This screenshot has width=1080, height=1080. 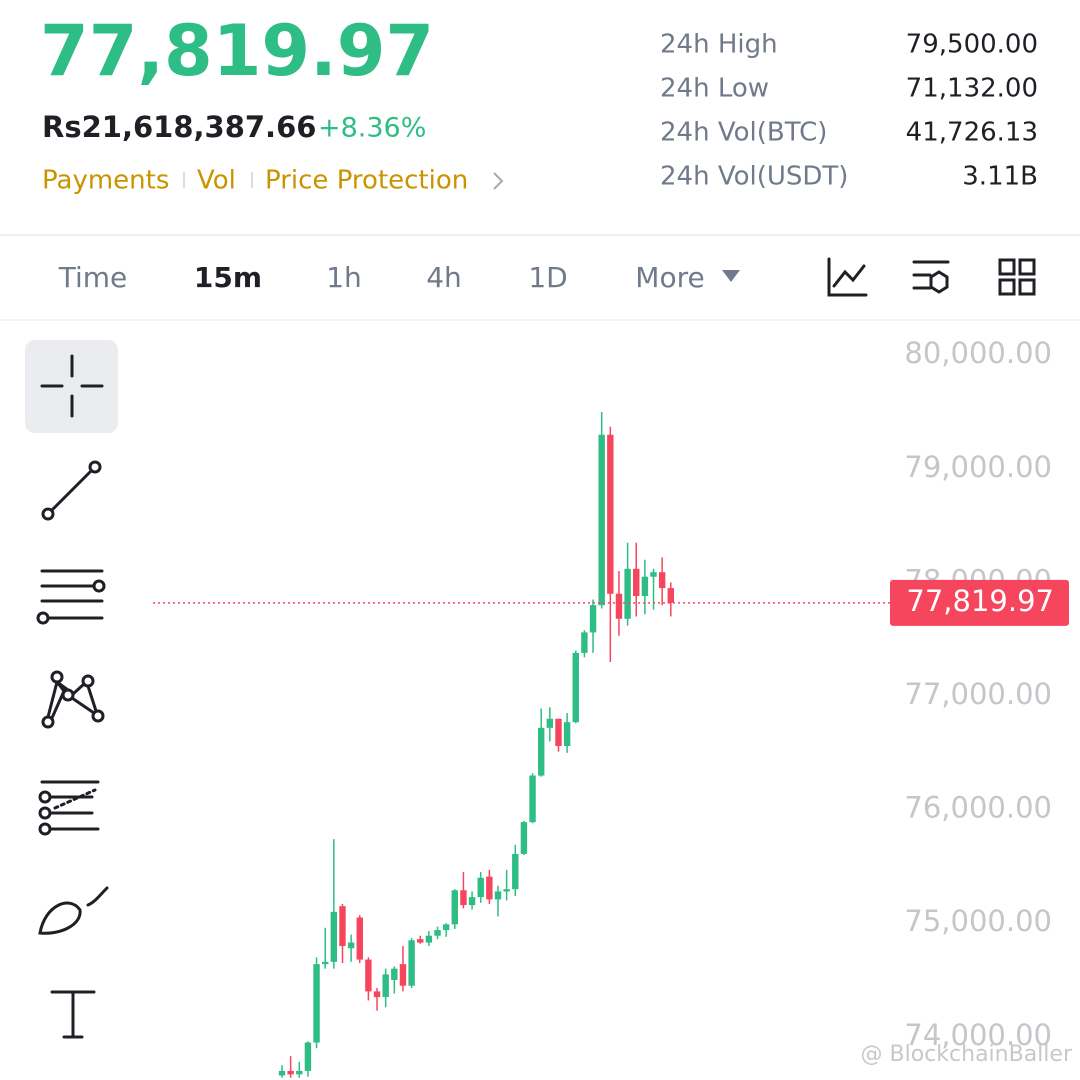 I want to click on link: Price Protection, so click(x=366, y=181).